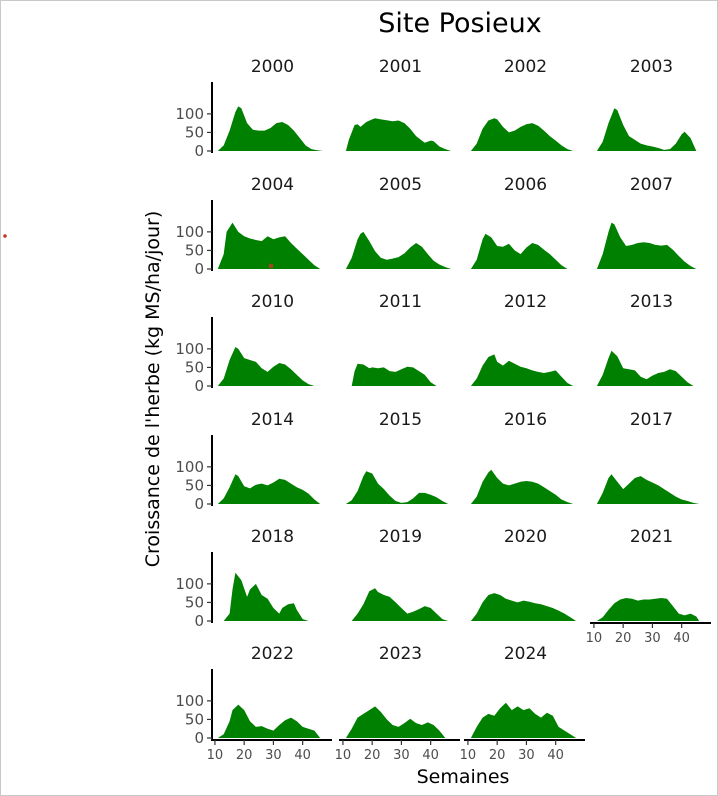  I want to click on facet-title: 2016, so click(525, 420).